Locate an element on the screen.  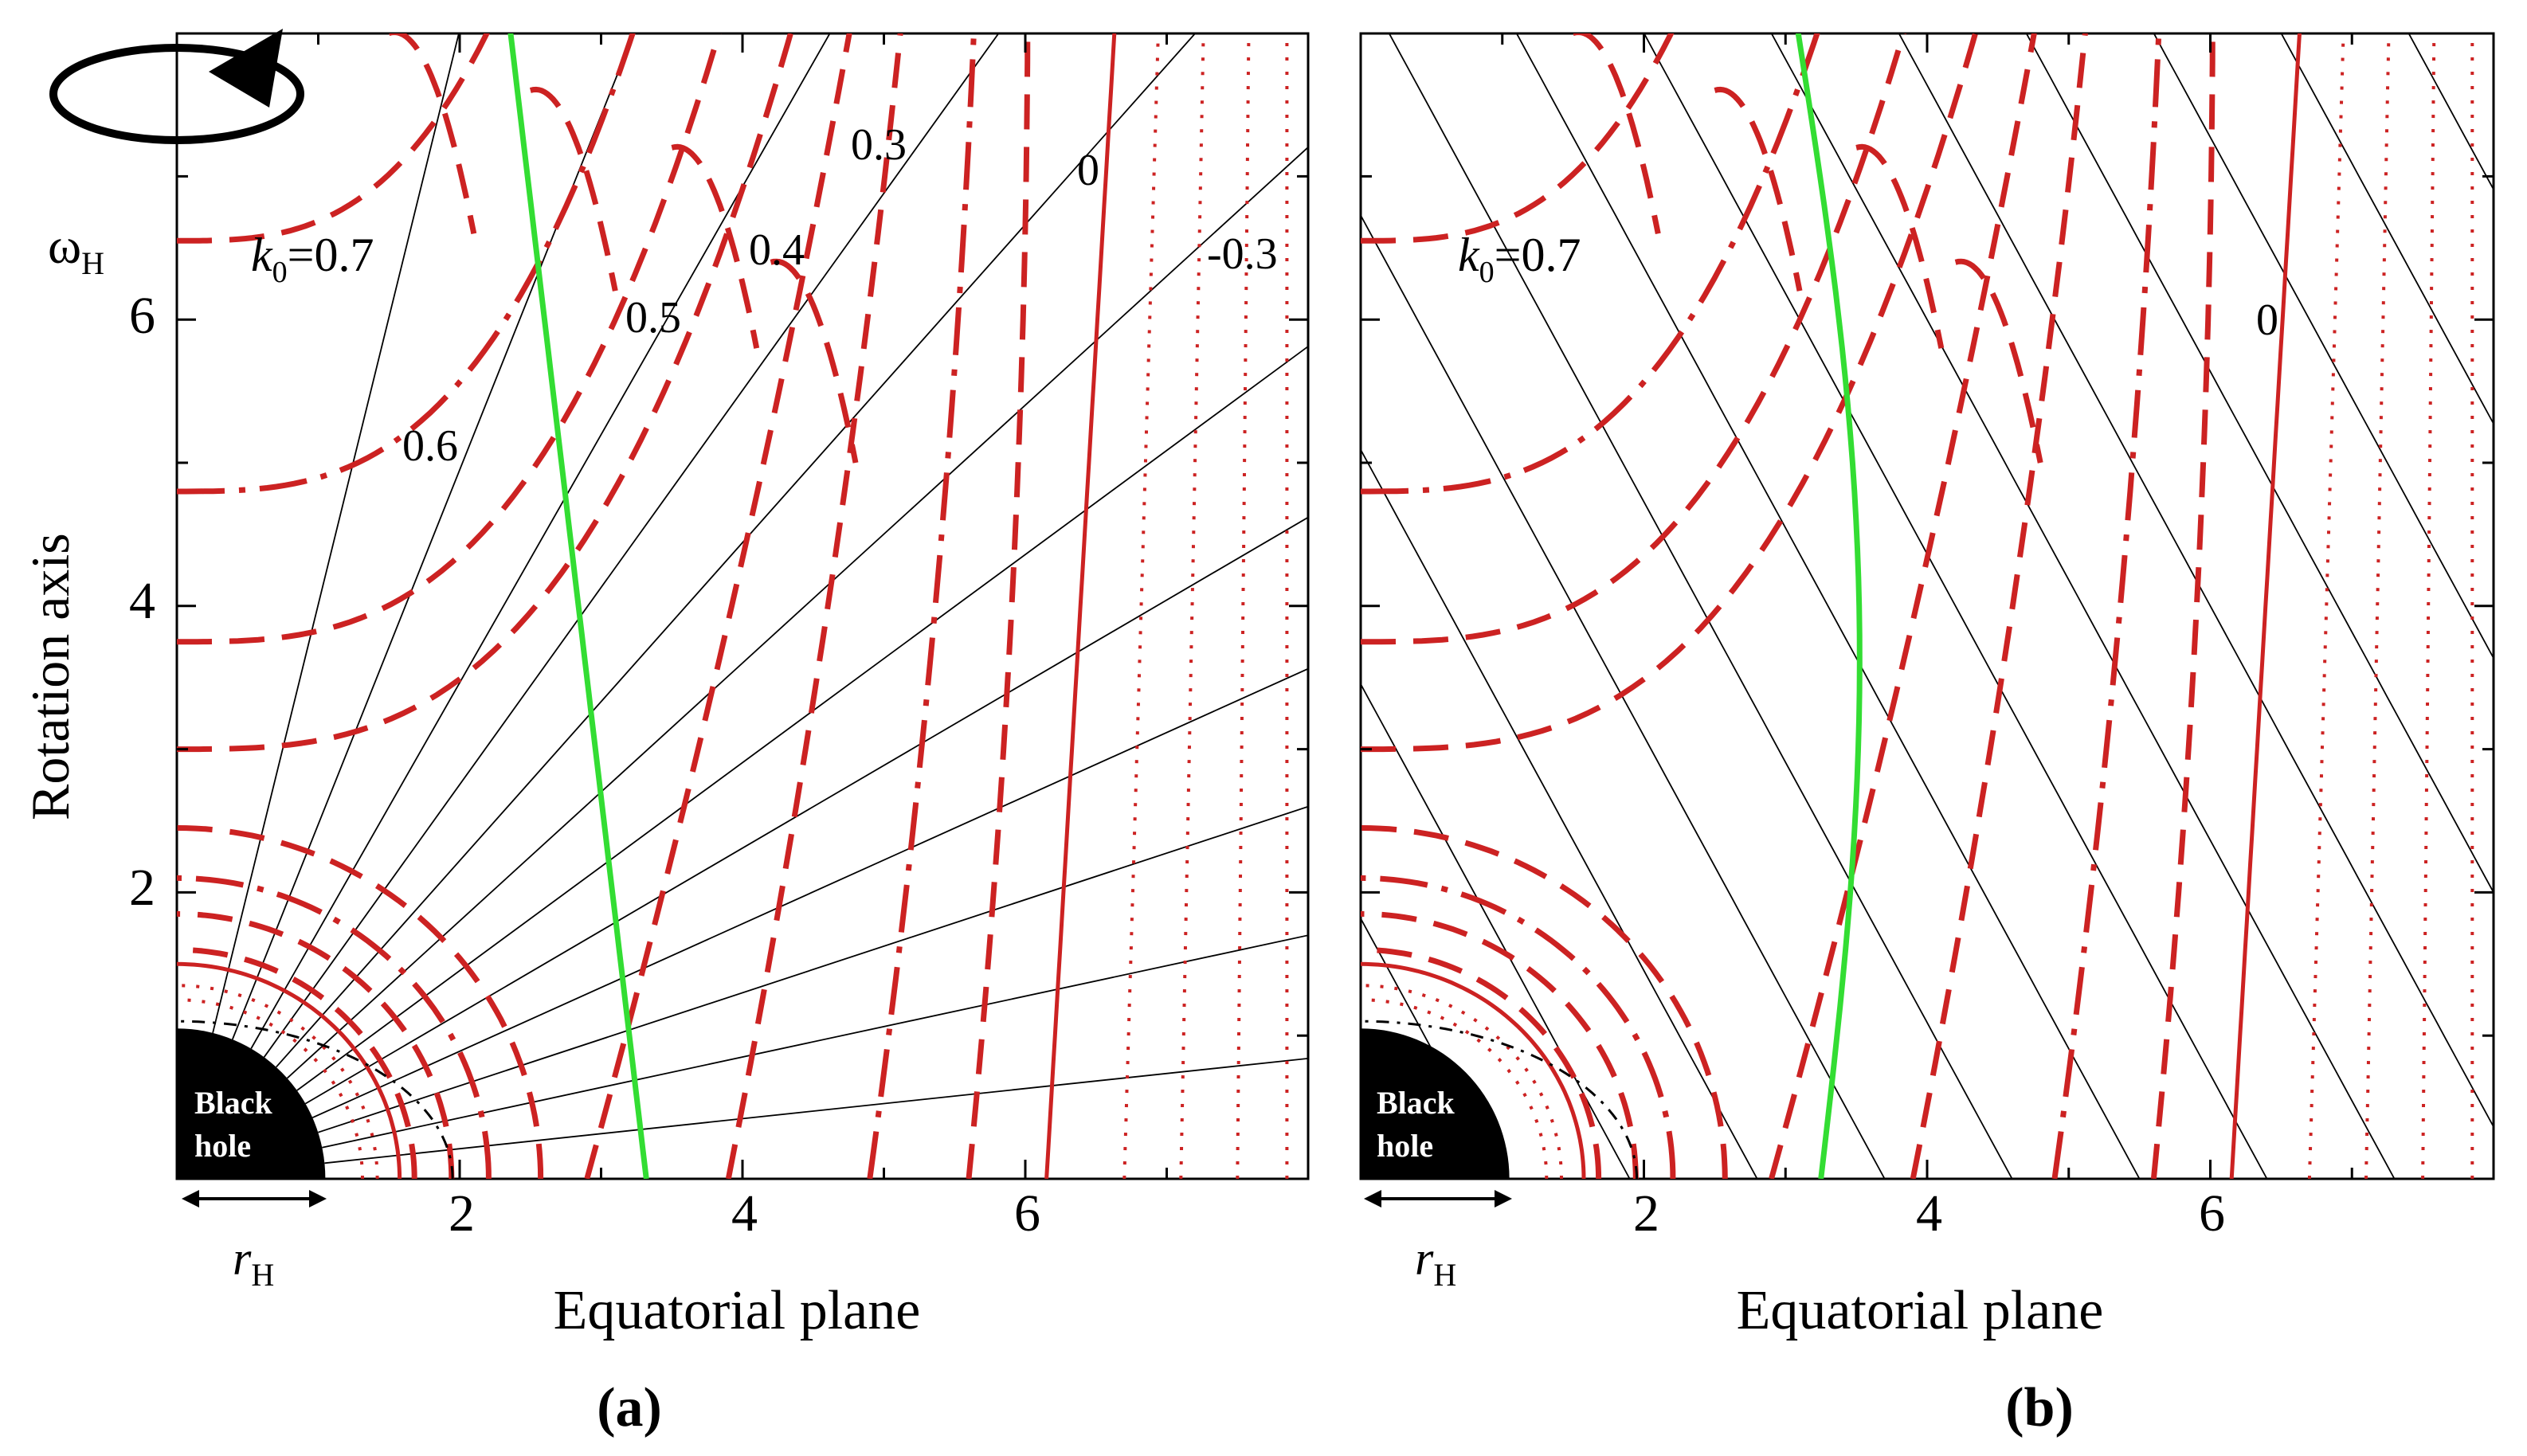
black-hole-text-line2-b: hole is located at coordinates (1405, 1146).